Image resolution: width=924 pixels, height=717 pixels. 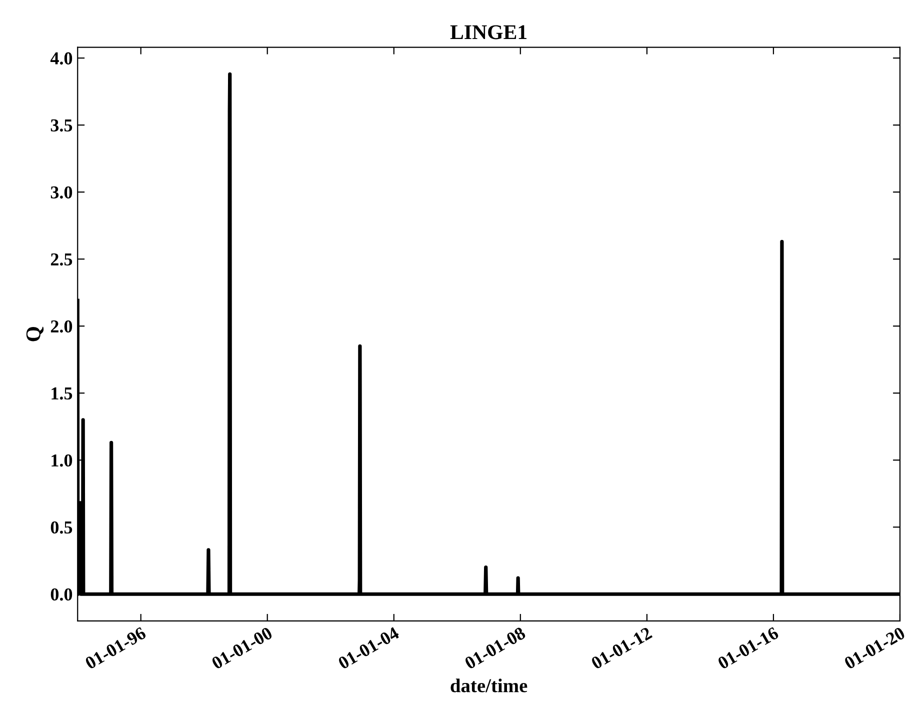 What do you see at coordinates (488, 32) in the screenshot?
I see `chart-title: LINGE1` at bounding box center [488, 32].